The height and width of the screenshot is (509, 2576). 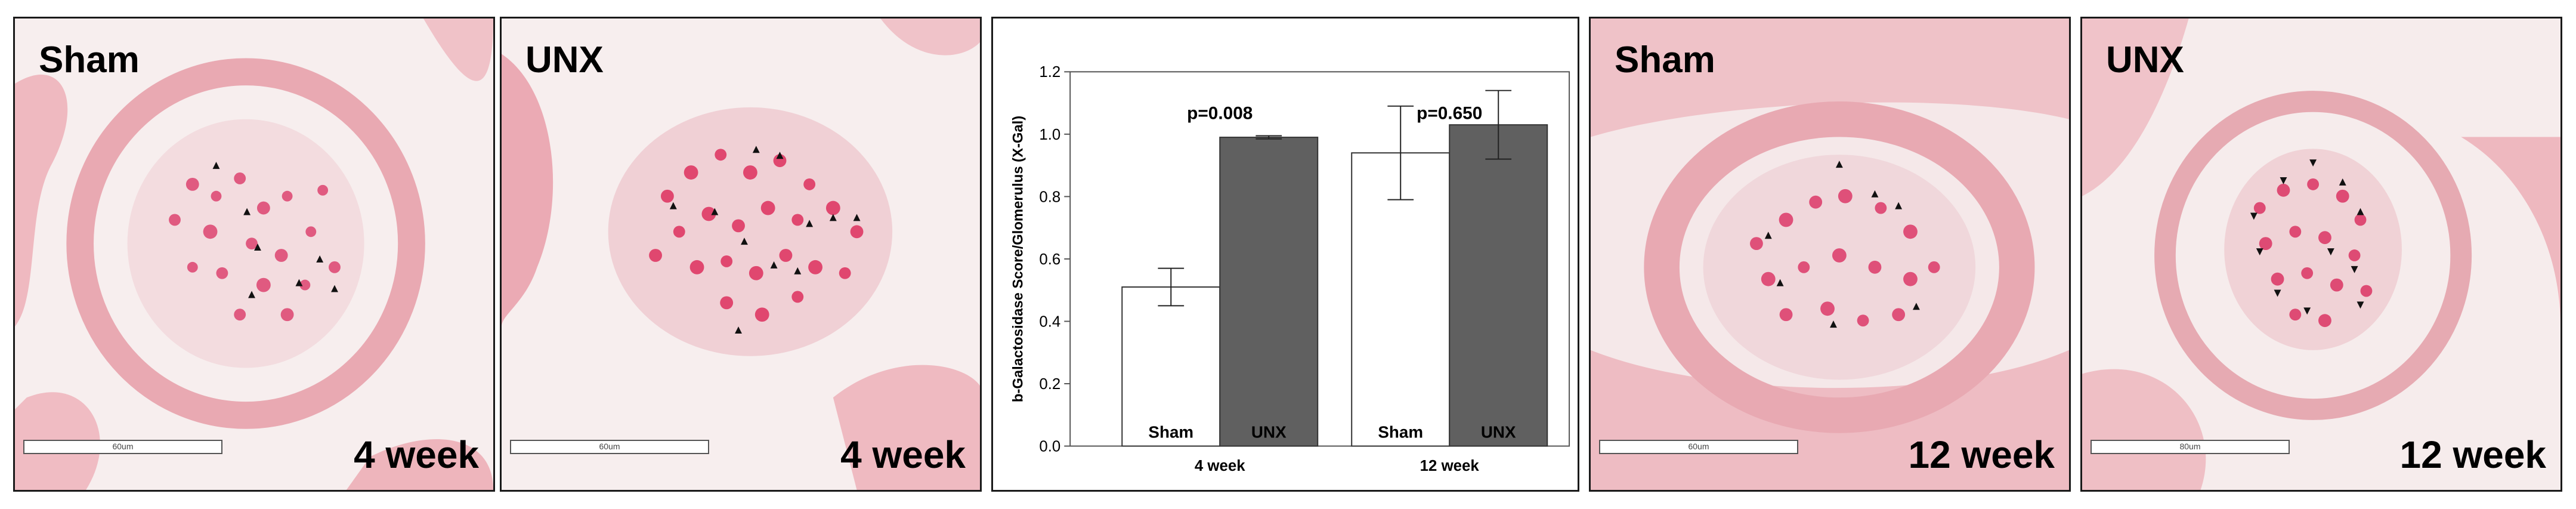 I want to click on bar-unx-4-week, so click(x=1269, y=292).